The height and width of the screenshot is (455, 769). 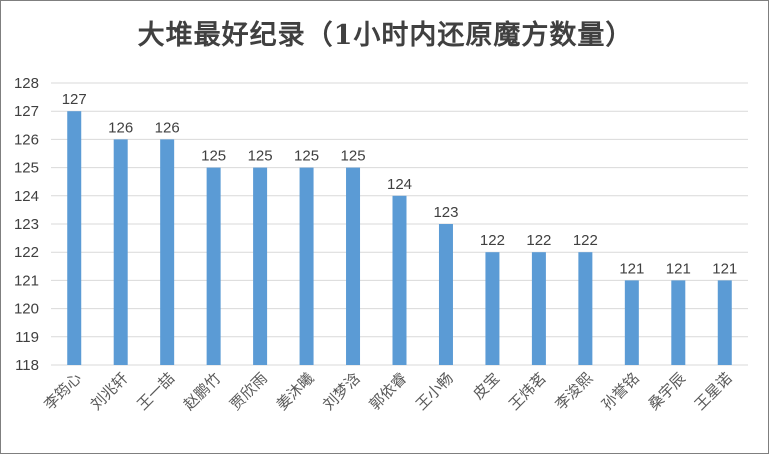 I want to click on y-tick-label: 126, so click(x=26, y=139).